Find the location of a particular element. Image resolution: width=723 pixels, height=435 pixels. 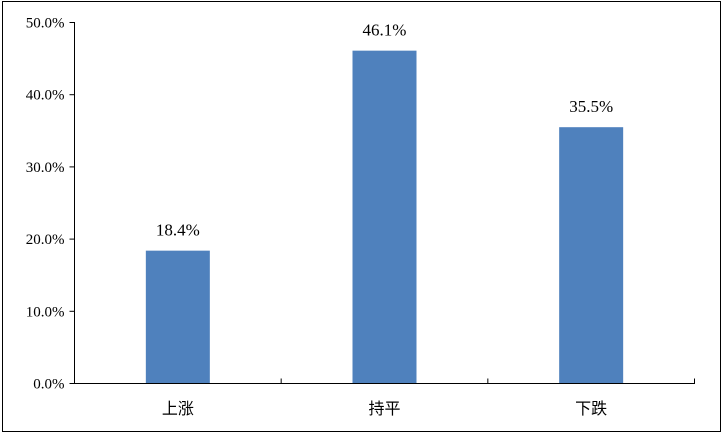

y-tick-label: 40.0% is located at coordinates (45, 96).